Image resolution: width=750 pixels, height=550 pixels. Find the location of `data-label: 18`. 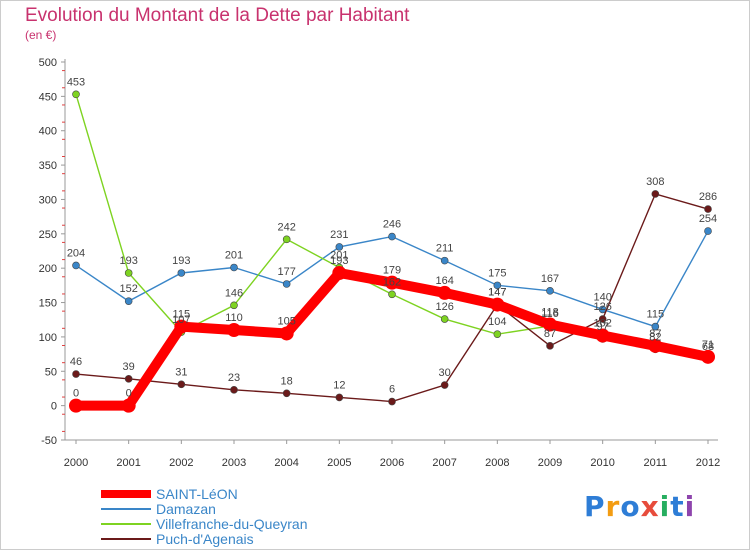

data-label: 18 is located at coordinates (287, 381).